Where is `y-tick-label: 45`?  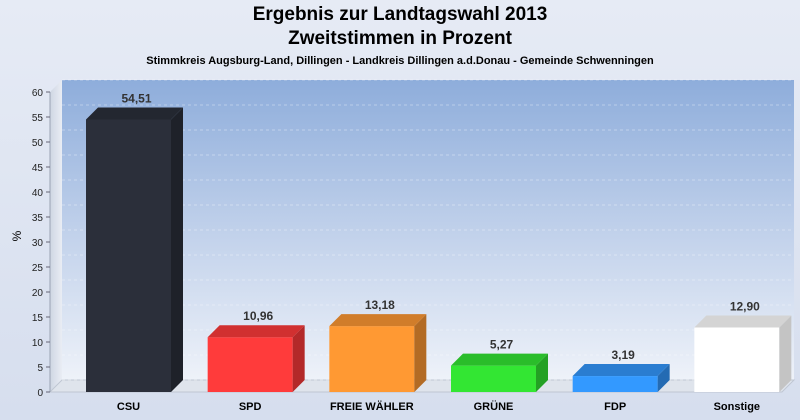 y-tick-label: 45 is located at coordinates (38, 168).